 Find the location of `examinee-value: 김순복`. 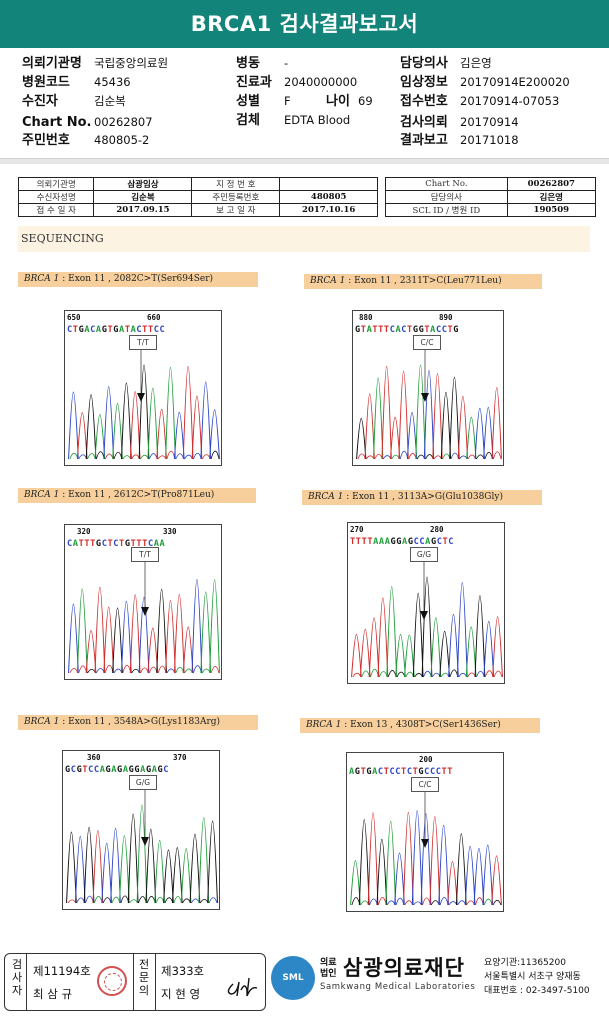

examinee-value: 김순복 is located at coordinates (110, 101).